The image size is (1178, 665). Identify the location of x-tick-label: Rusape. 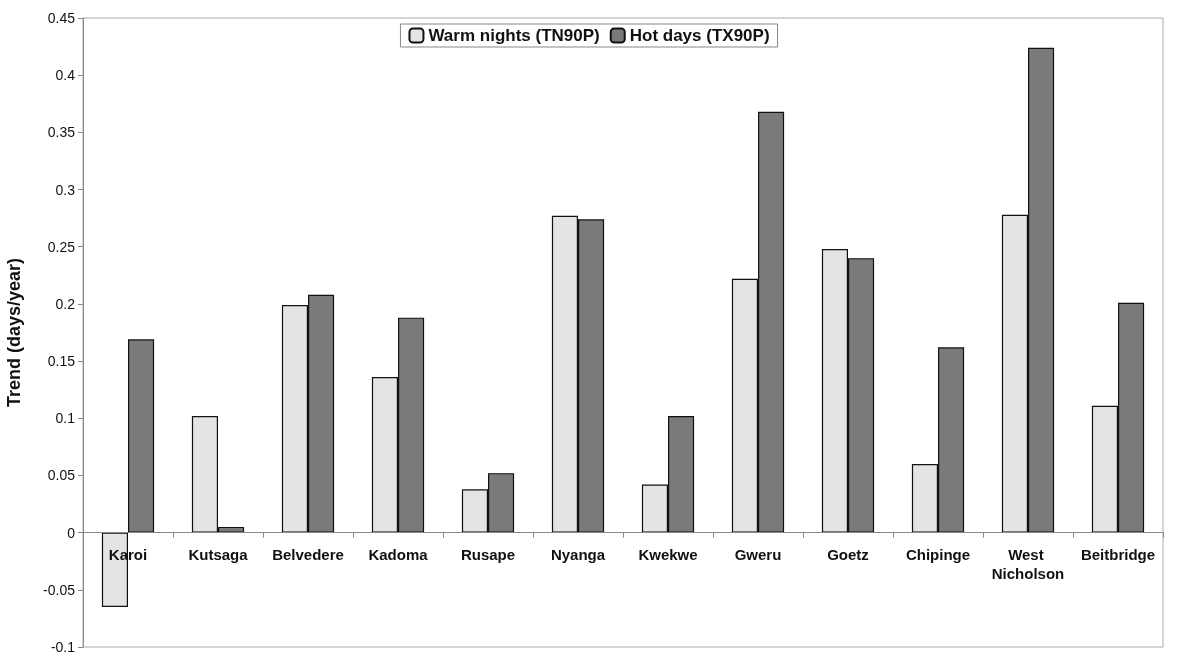
(488, 554).